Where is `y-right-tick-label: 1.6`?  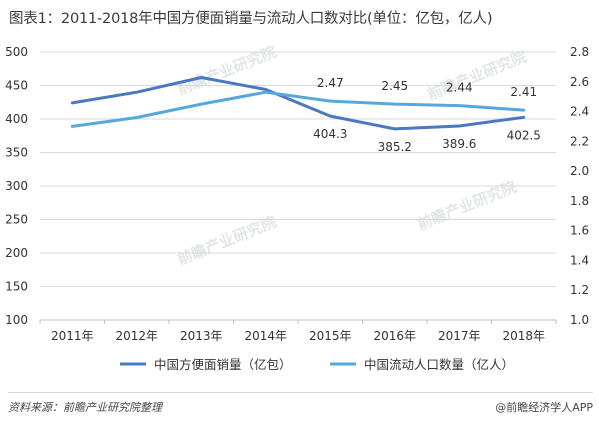
y-right-tick-label: 1.6 is located at coordinates (579, 231).